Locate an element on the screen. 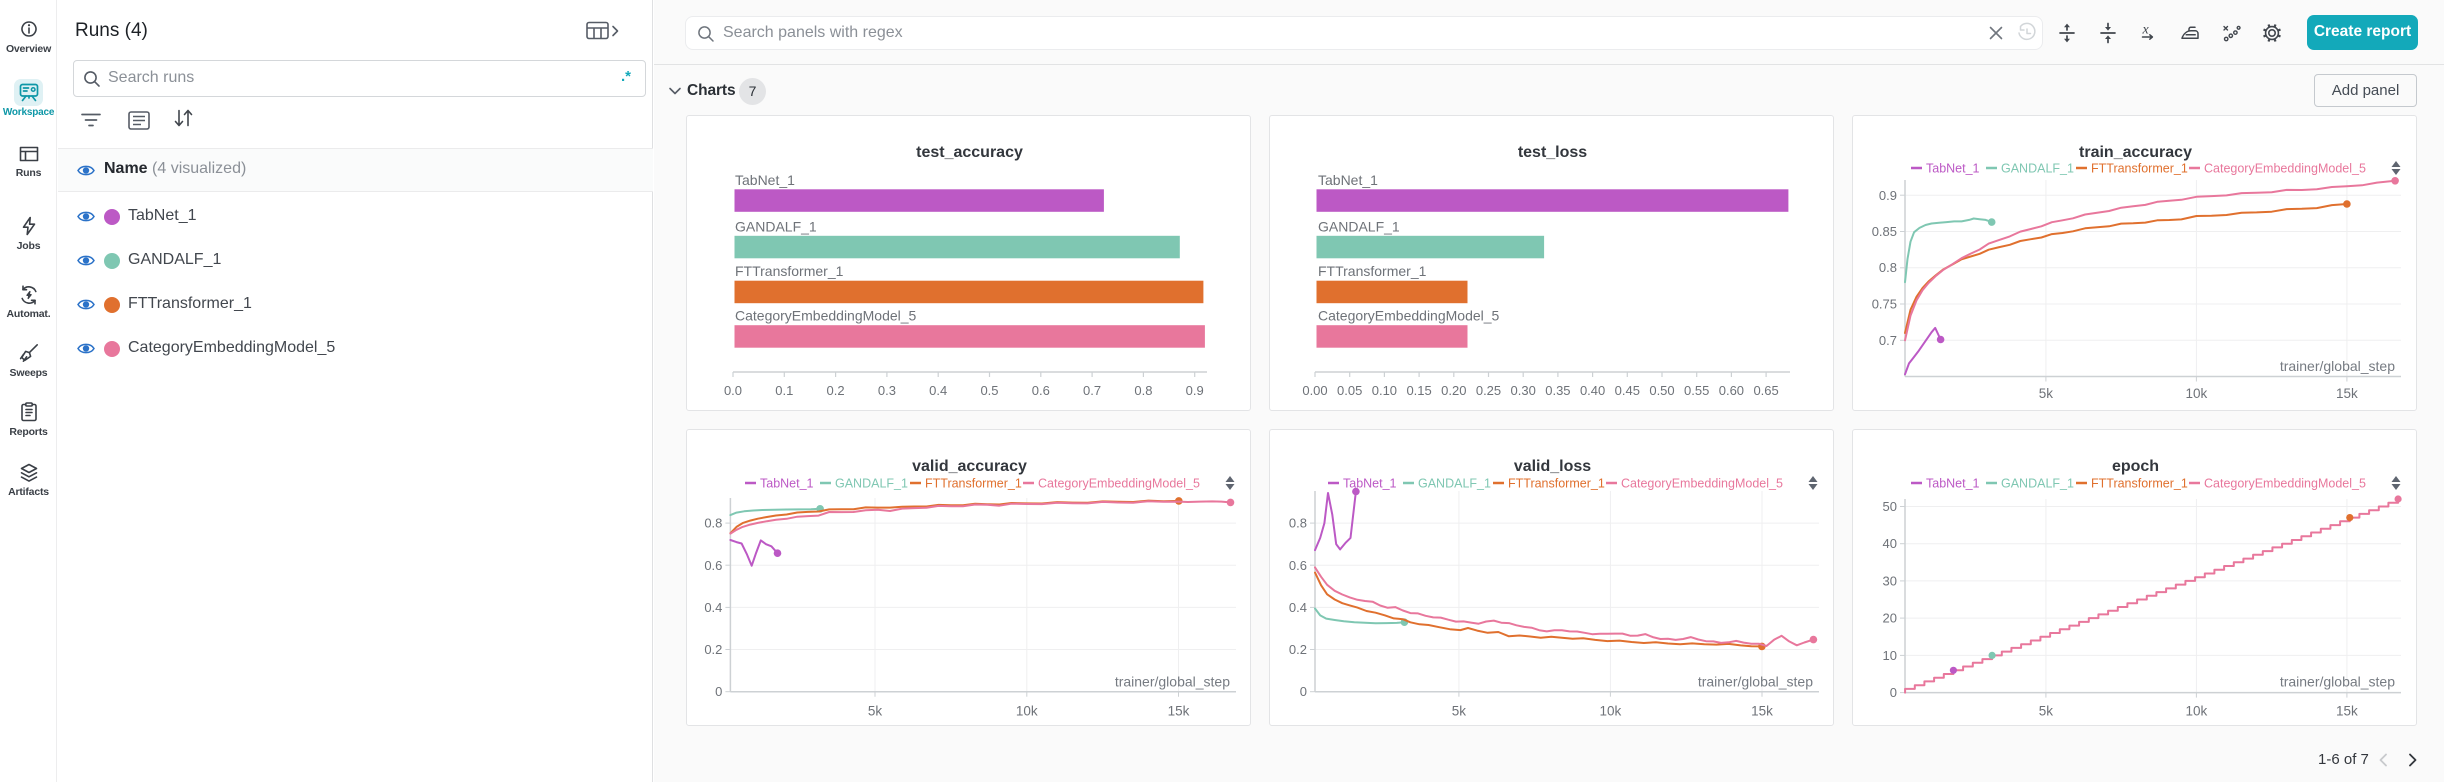  svg-text: train_accuracy is located at coordinates (2135, 152).